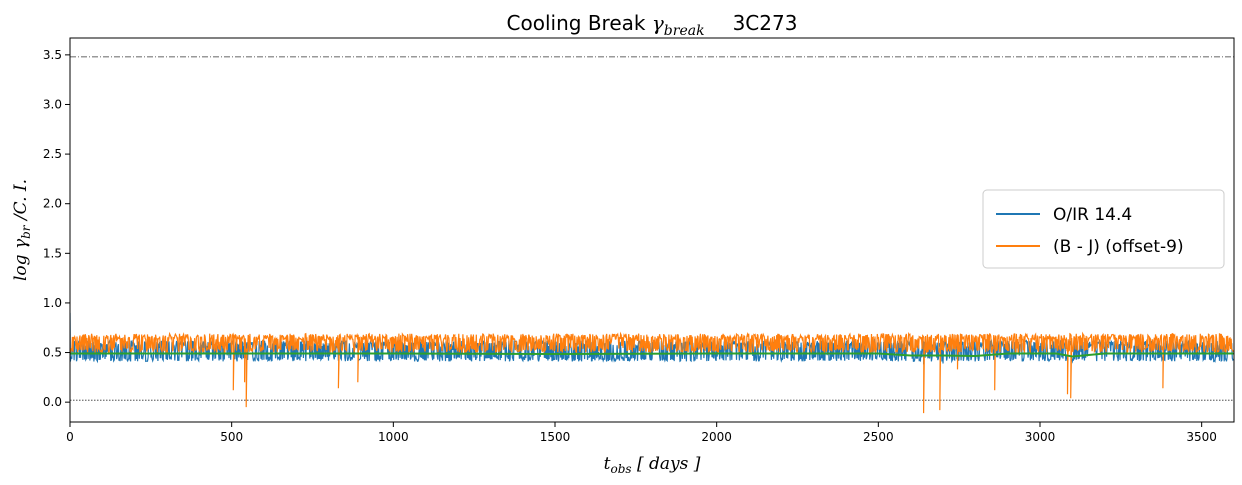  Describe the element at coordinates (1040, 437) in the screenshot. I see `x-tick-label: 3000` at that location.